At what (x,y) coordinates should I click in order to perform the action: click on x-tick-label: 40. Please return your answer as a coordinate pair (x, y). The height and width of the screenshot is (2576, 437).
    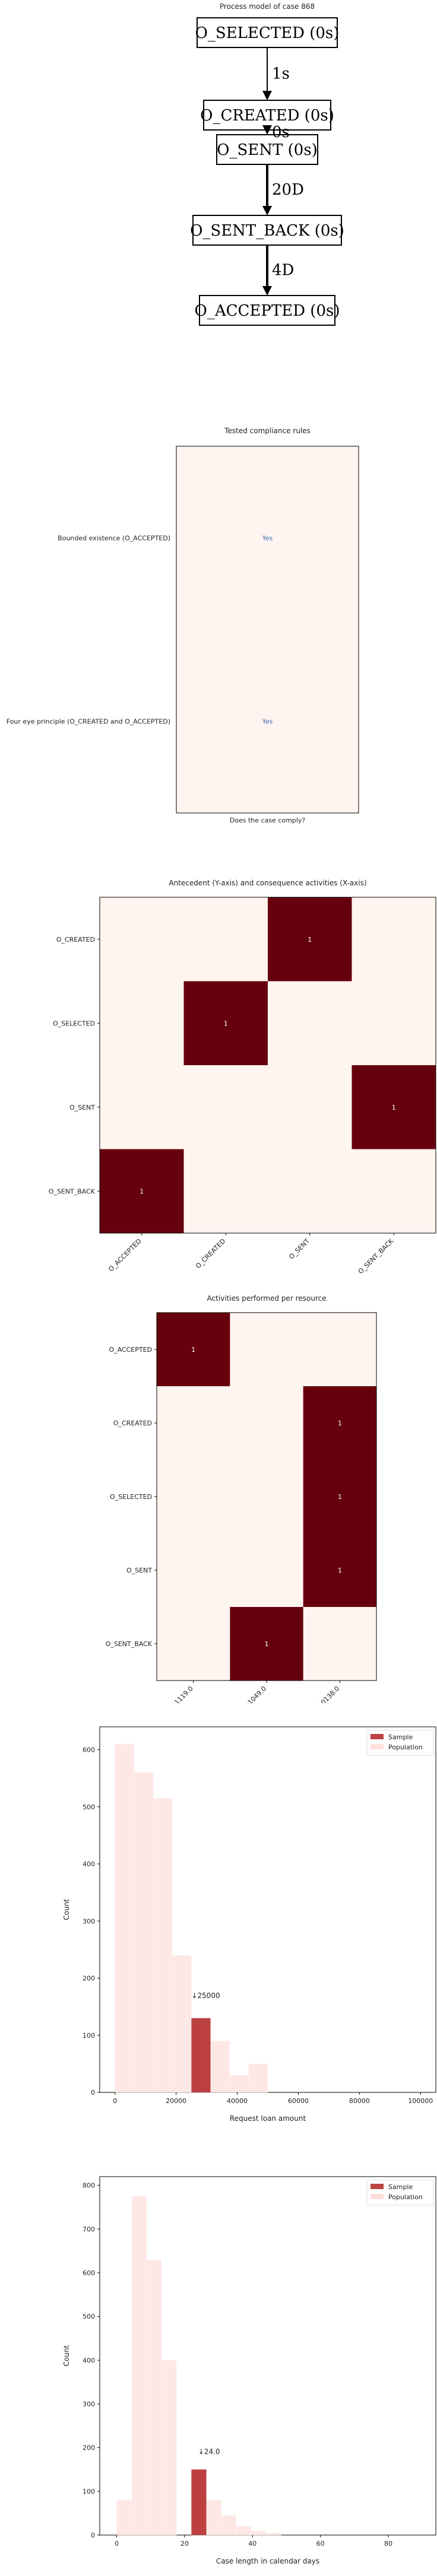
    Looking at the image, I should click on (252, 2544).